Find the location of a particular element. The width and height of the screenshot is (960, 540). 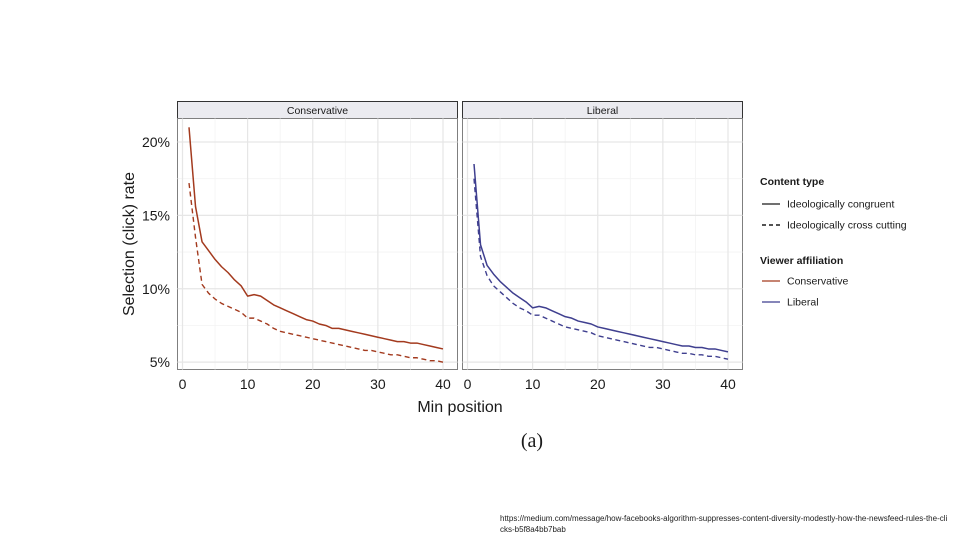

panel-conservative is located at coordinates (317, 244).